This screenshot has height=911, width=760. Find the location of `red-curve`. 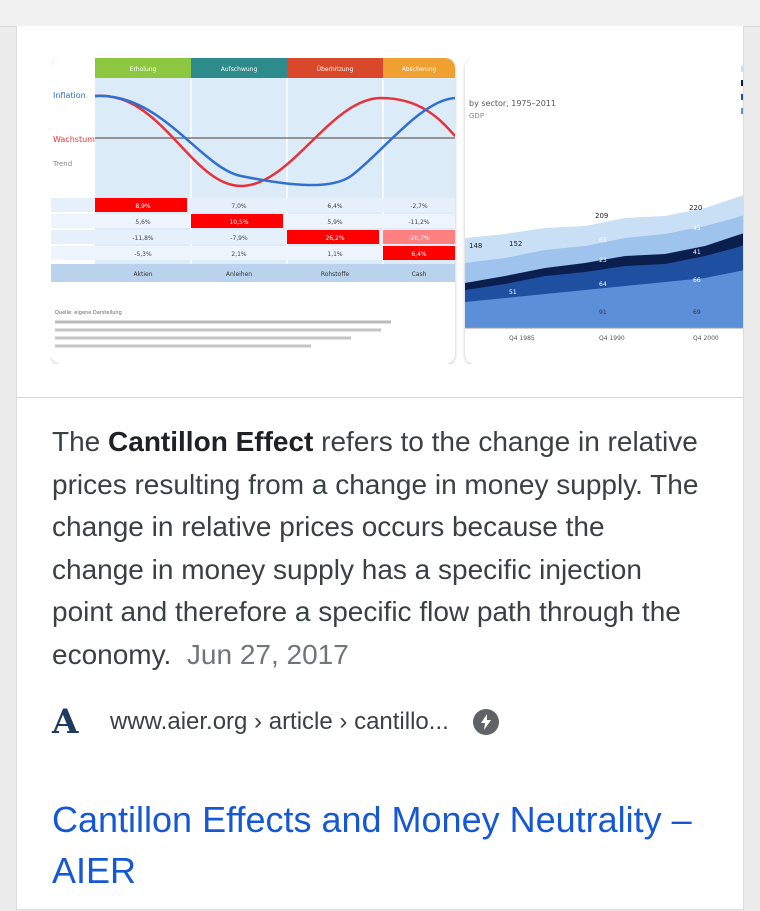

red-curve is located at coordinates (274, 141).